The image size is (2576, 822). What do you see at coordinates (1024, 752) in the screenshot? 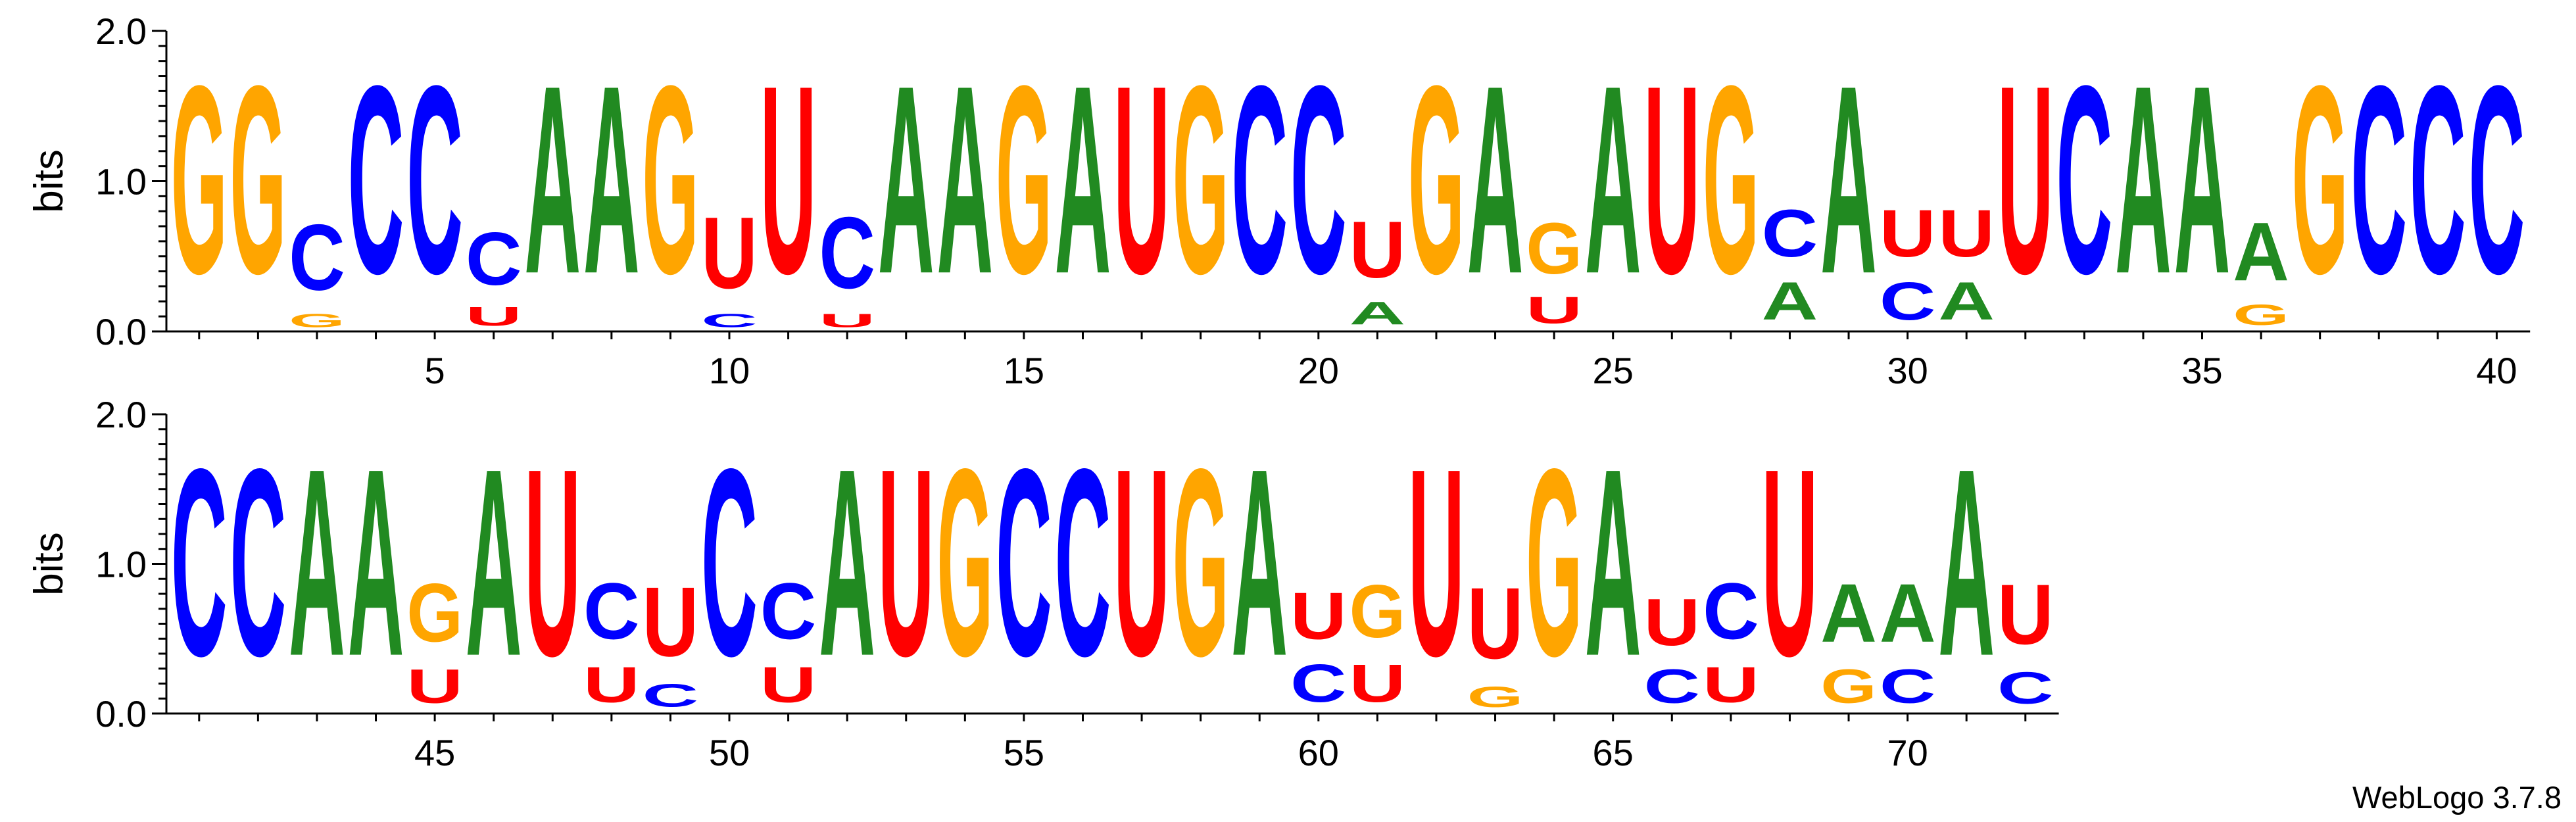
I see `x-tick-label: 55` at bounding box center [1024, 752].